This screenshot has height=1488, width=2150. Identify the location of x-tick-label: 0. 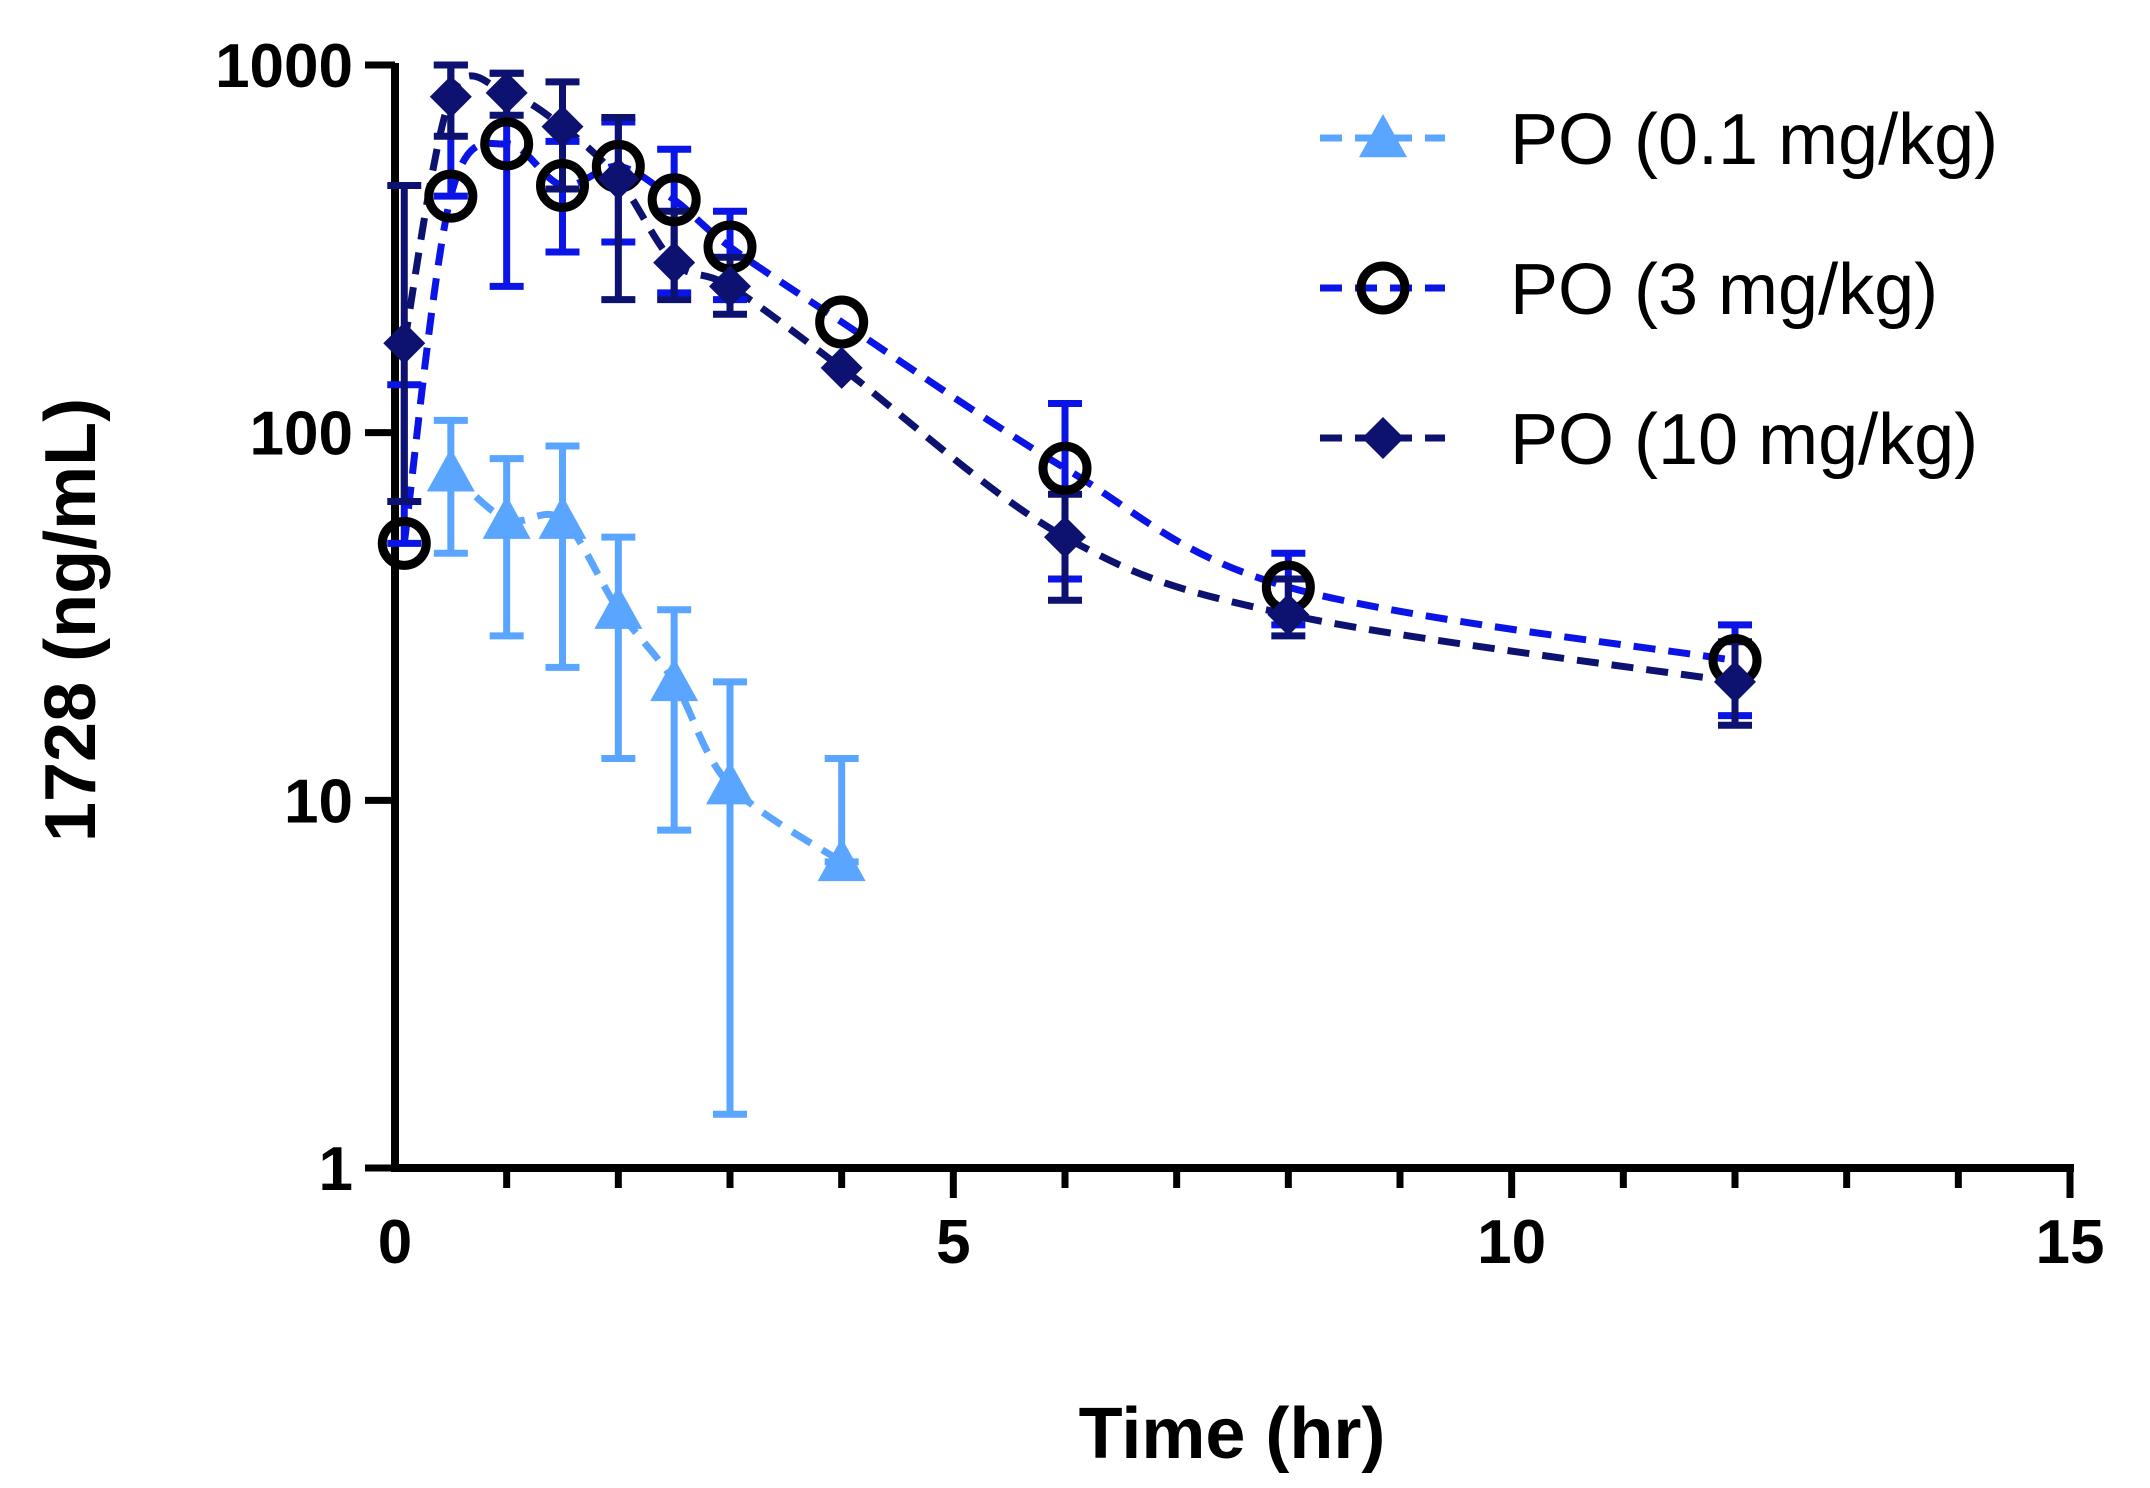
(395, 1242).